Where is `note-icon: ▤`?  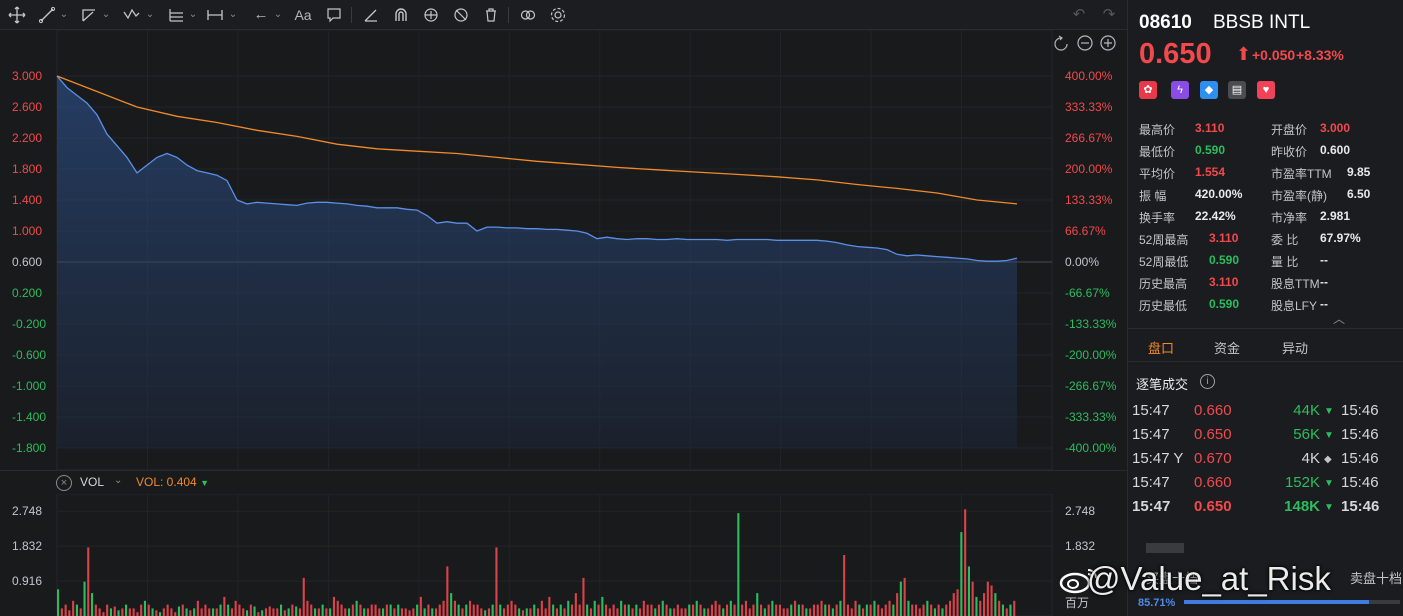
note-icon: ▤ is located at coordinates (1237, 90).